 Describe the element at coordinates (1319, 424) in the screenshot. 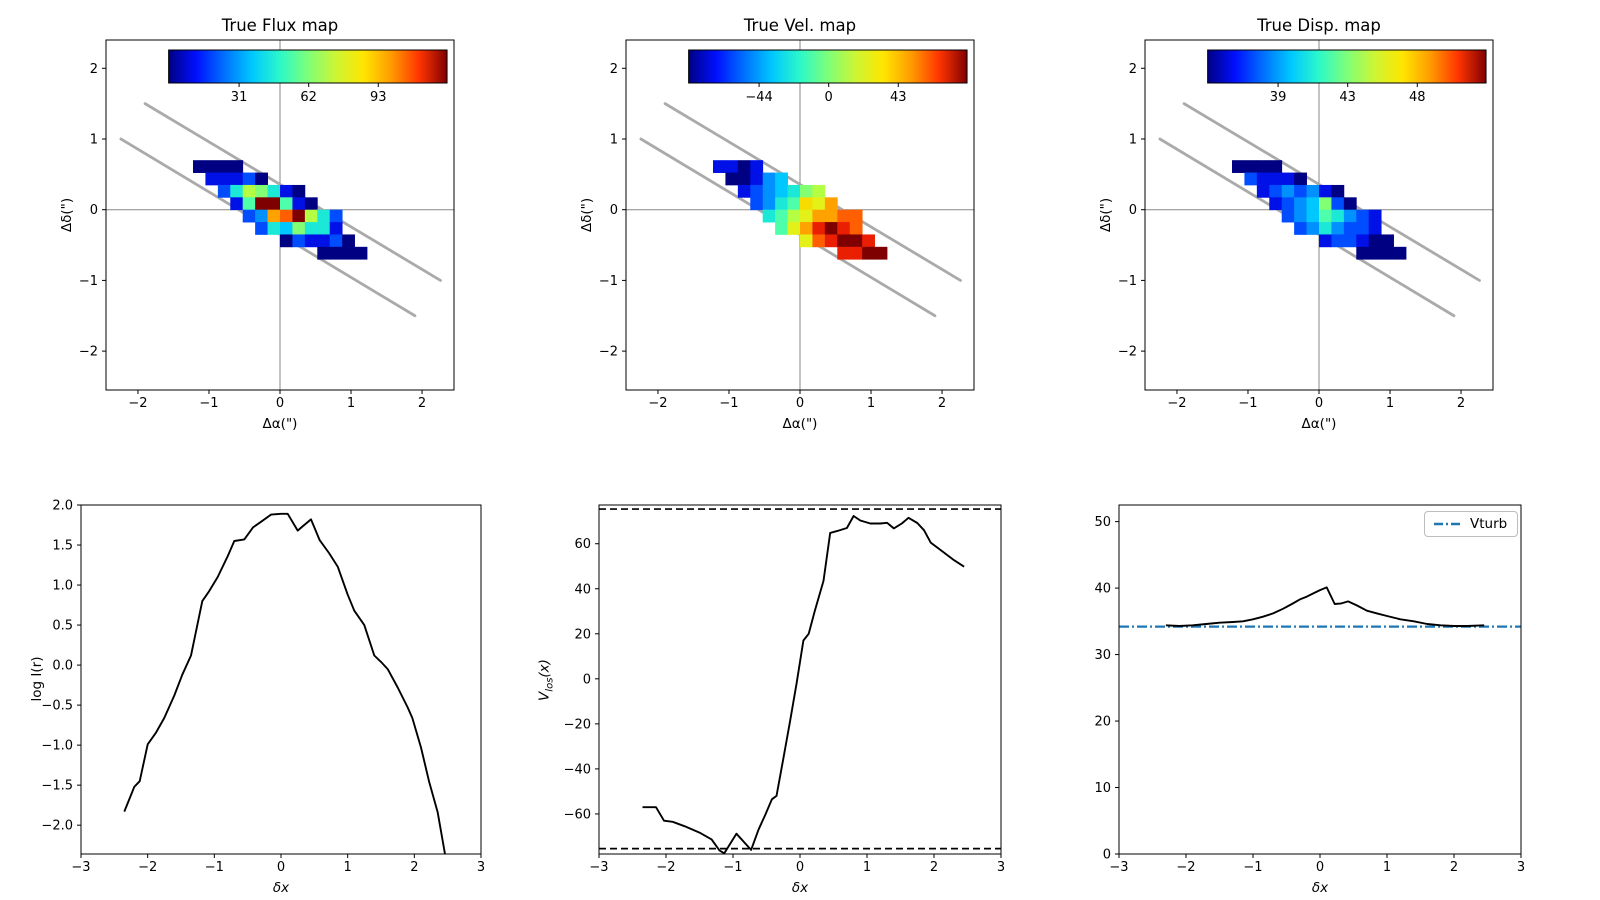

I see `disp-xaxis-label: Δα(")` at that location.